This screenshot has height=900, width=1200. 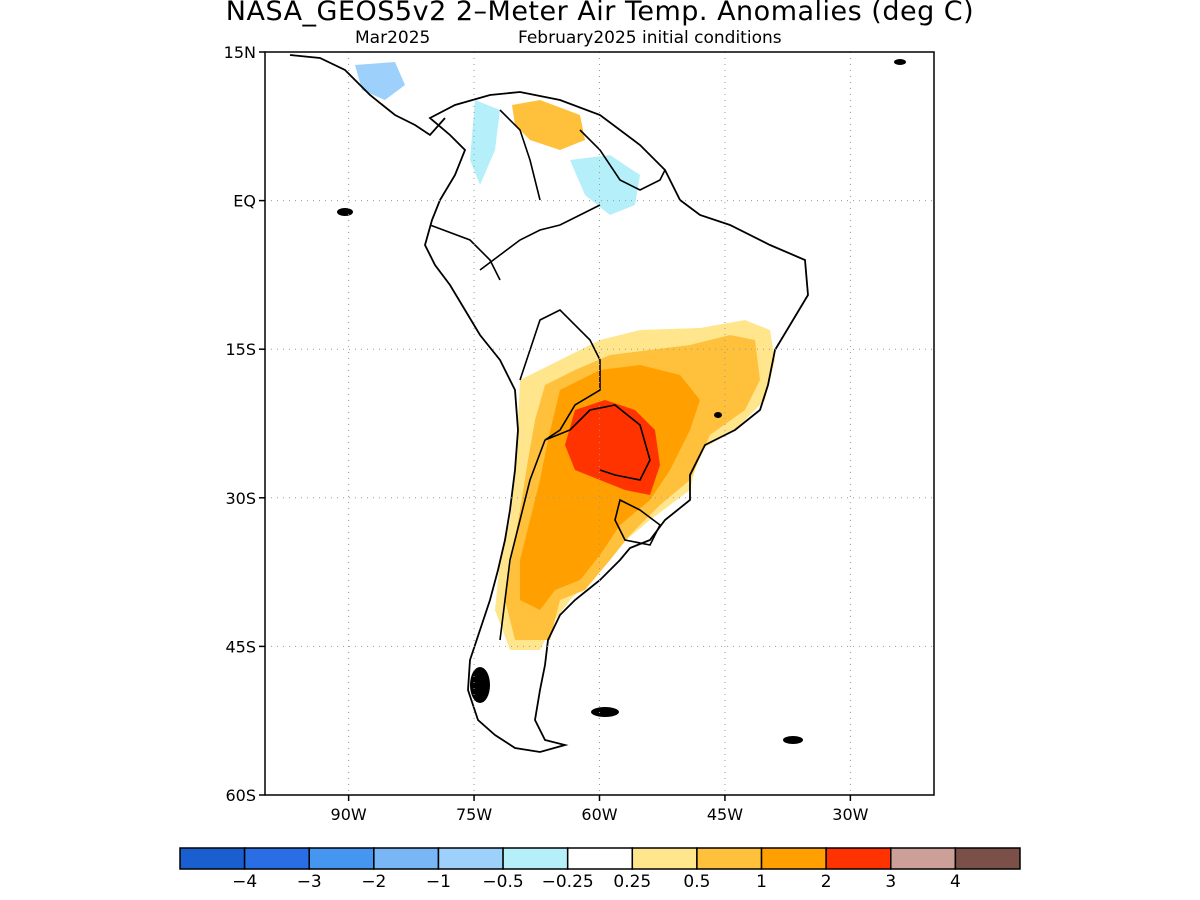 I want to click on colorbar-label: −3, so click(x=309, y=882).